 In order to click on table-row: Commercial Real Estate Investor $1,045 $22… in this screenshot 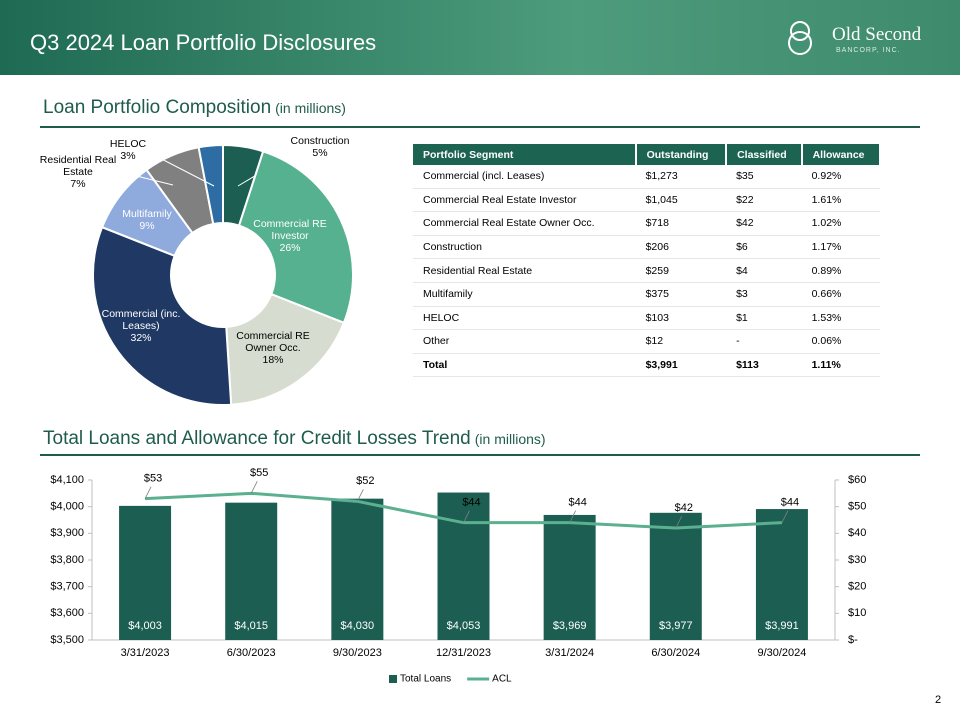, I will do `click(646, 200)`.